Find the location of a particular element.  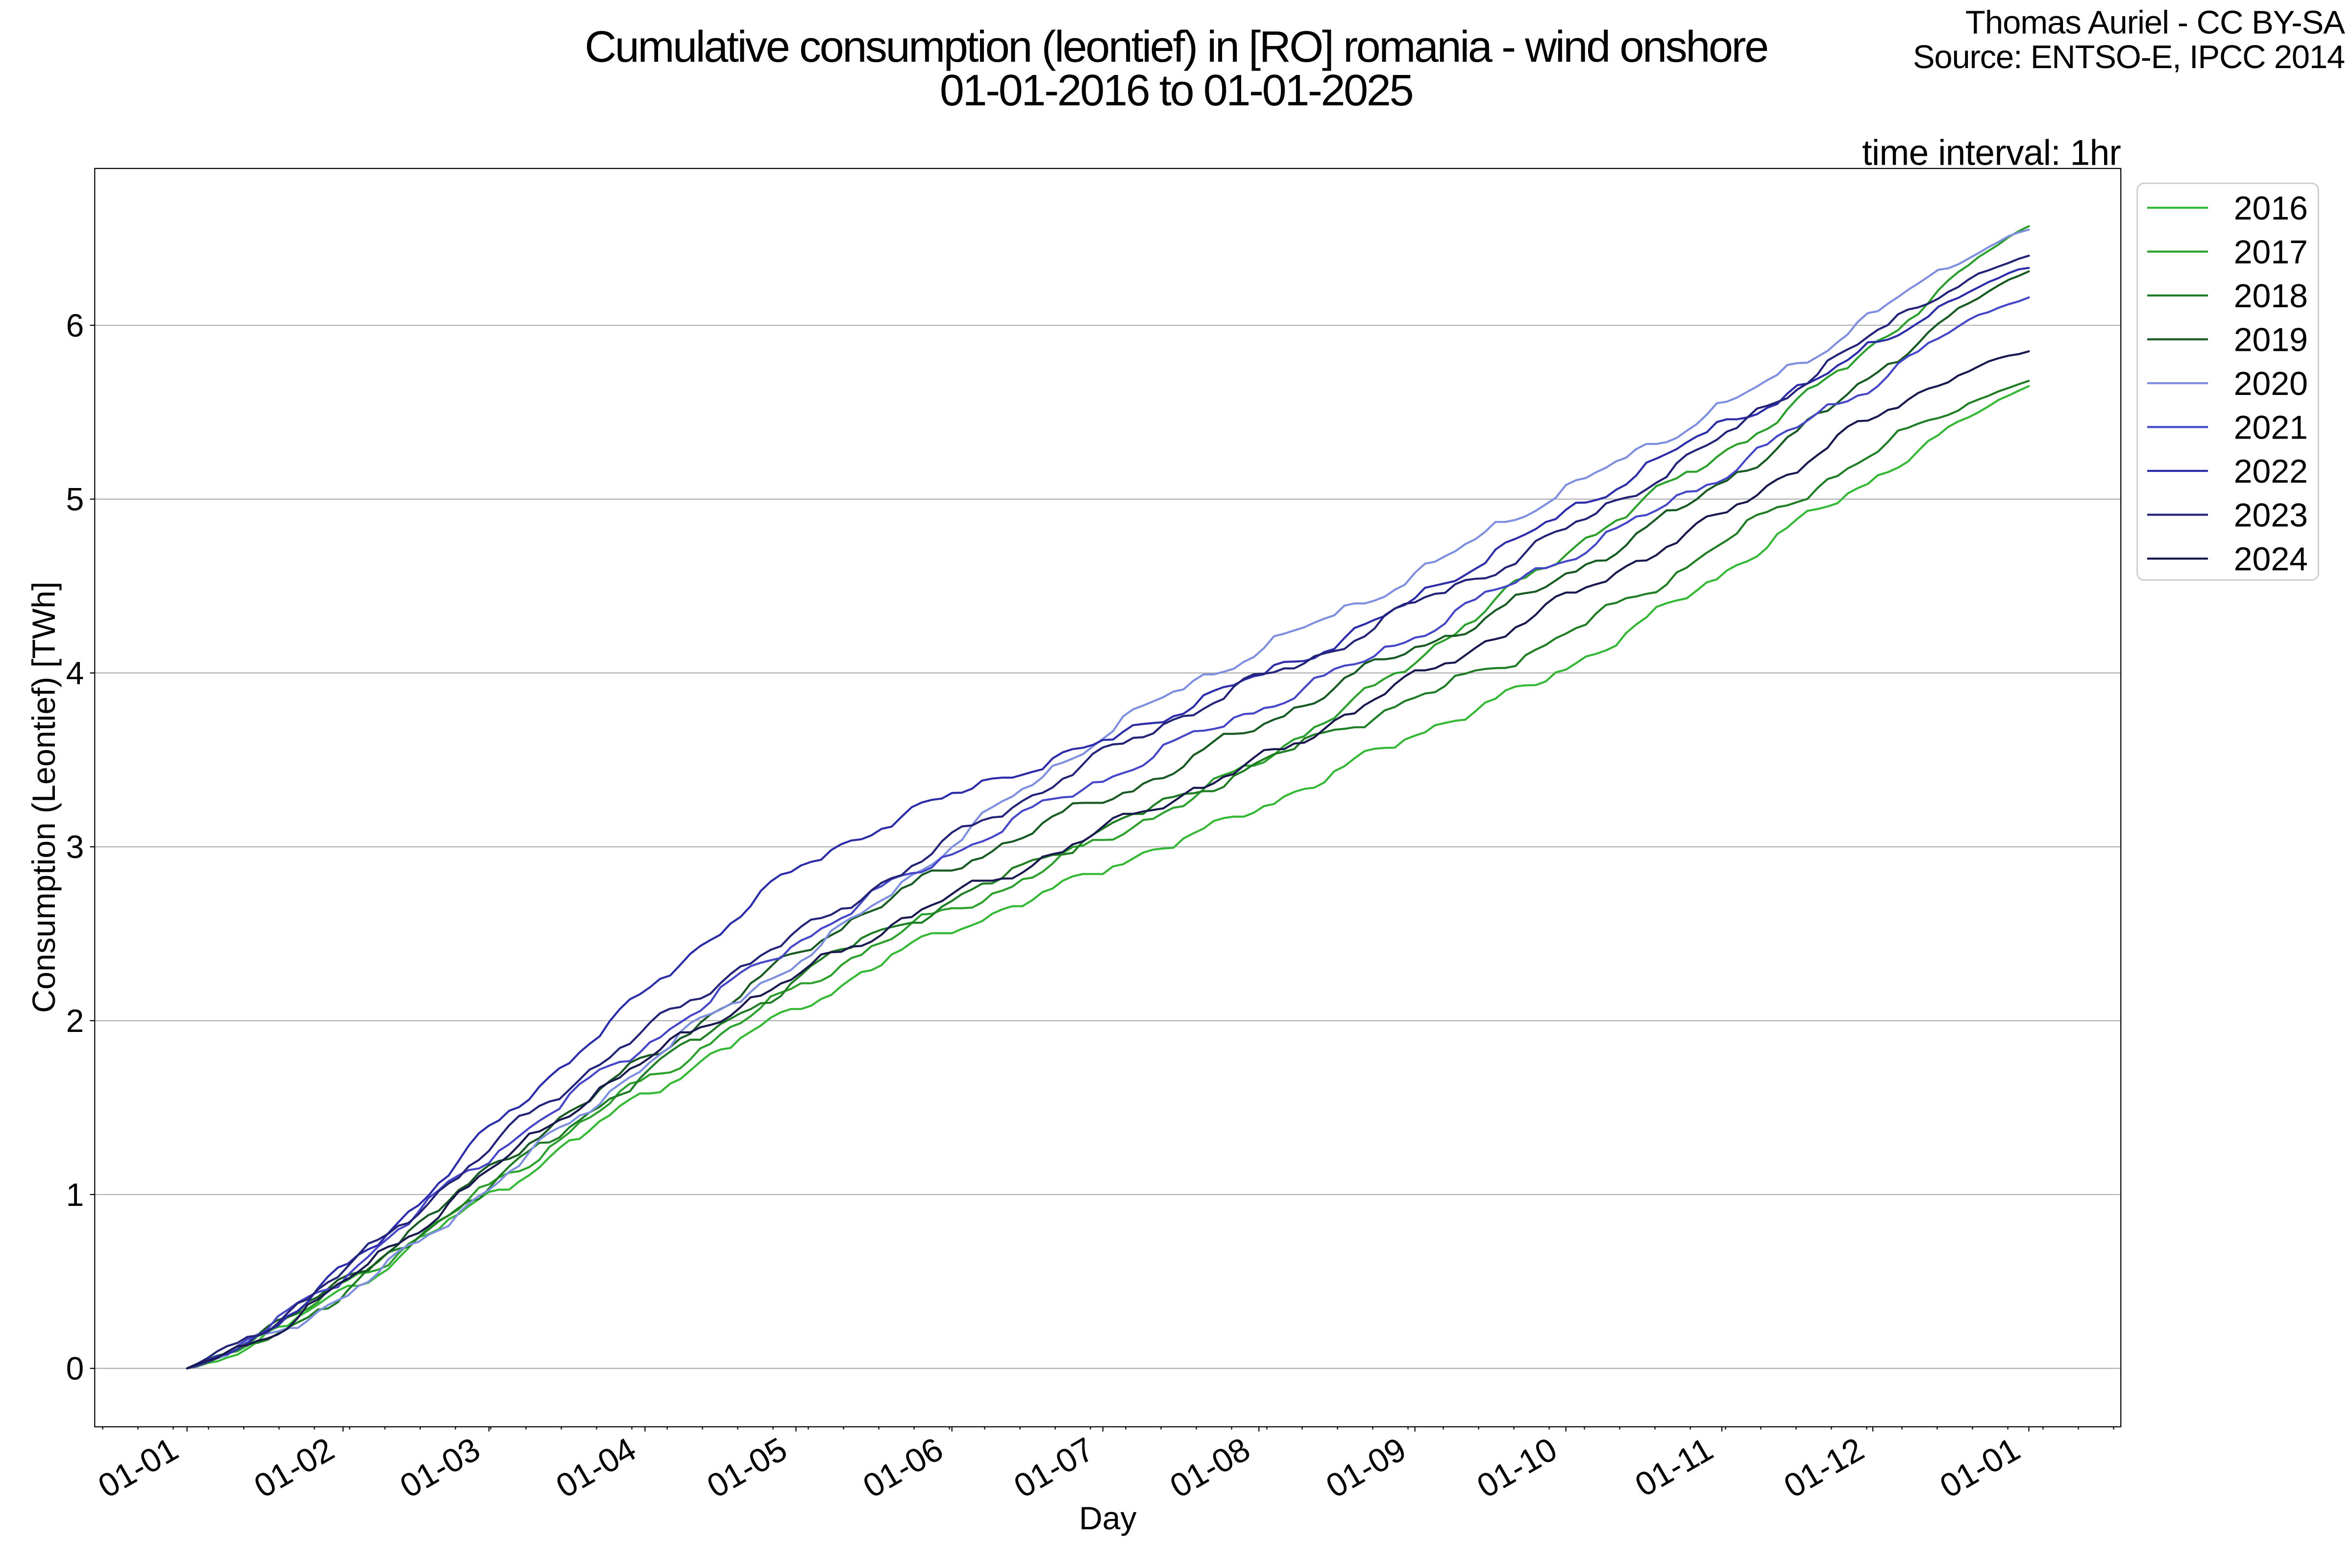

svg-text: Source: ENTSO-E, IPCC 2014 is located at coordinates (2129, 57).